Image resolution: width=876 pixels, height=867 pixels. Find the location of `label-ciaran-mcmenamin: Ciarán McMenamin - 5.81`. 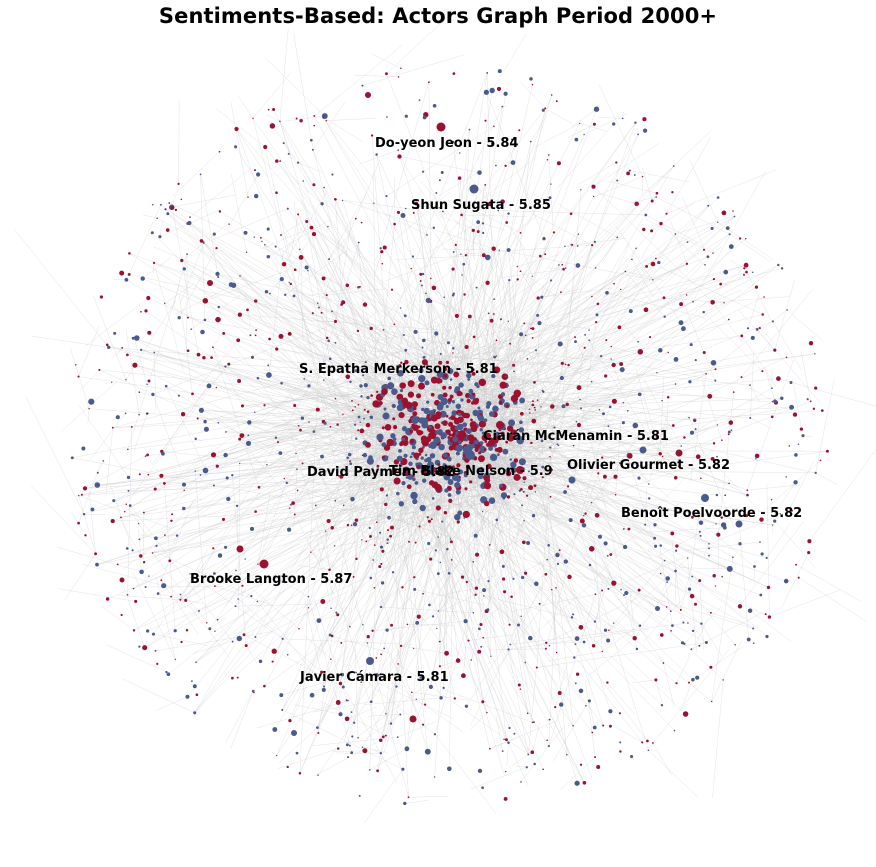

label-ciaran-mcmenamin: Ciarán McMenamin - 5.81 is located at coordinates (576, 436).